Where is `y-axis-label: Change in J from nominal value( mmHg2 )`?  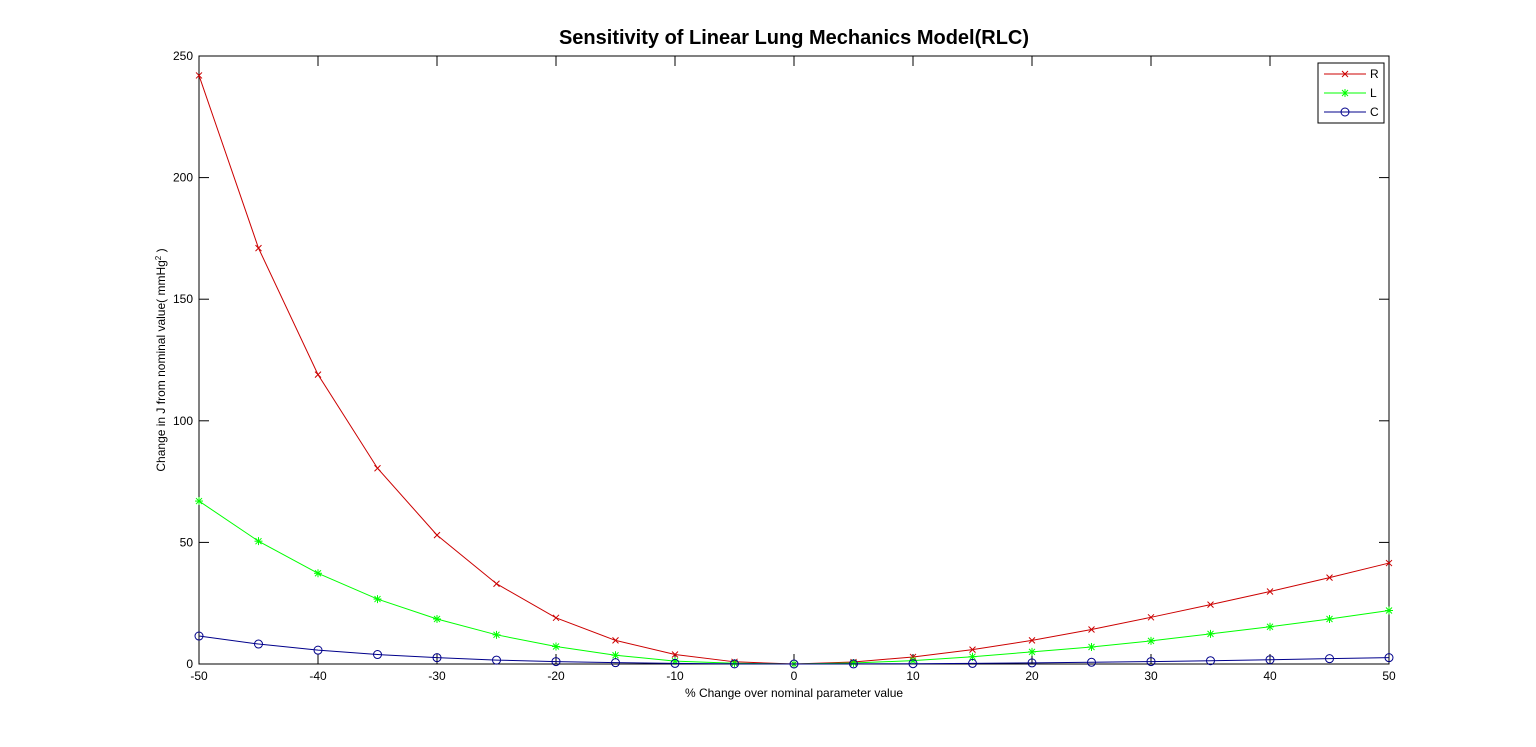
y-axis-label: Change in J from nominal value( mmHg2 ) is located at coordinates (161, 359).